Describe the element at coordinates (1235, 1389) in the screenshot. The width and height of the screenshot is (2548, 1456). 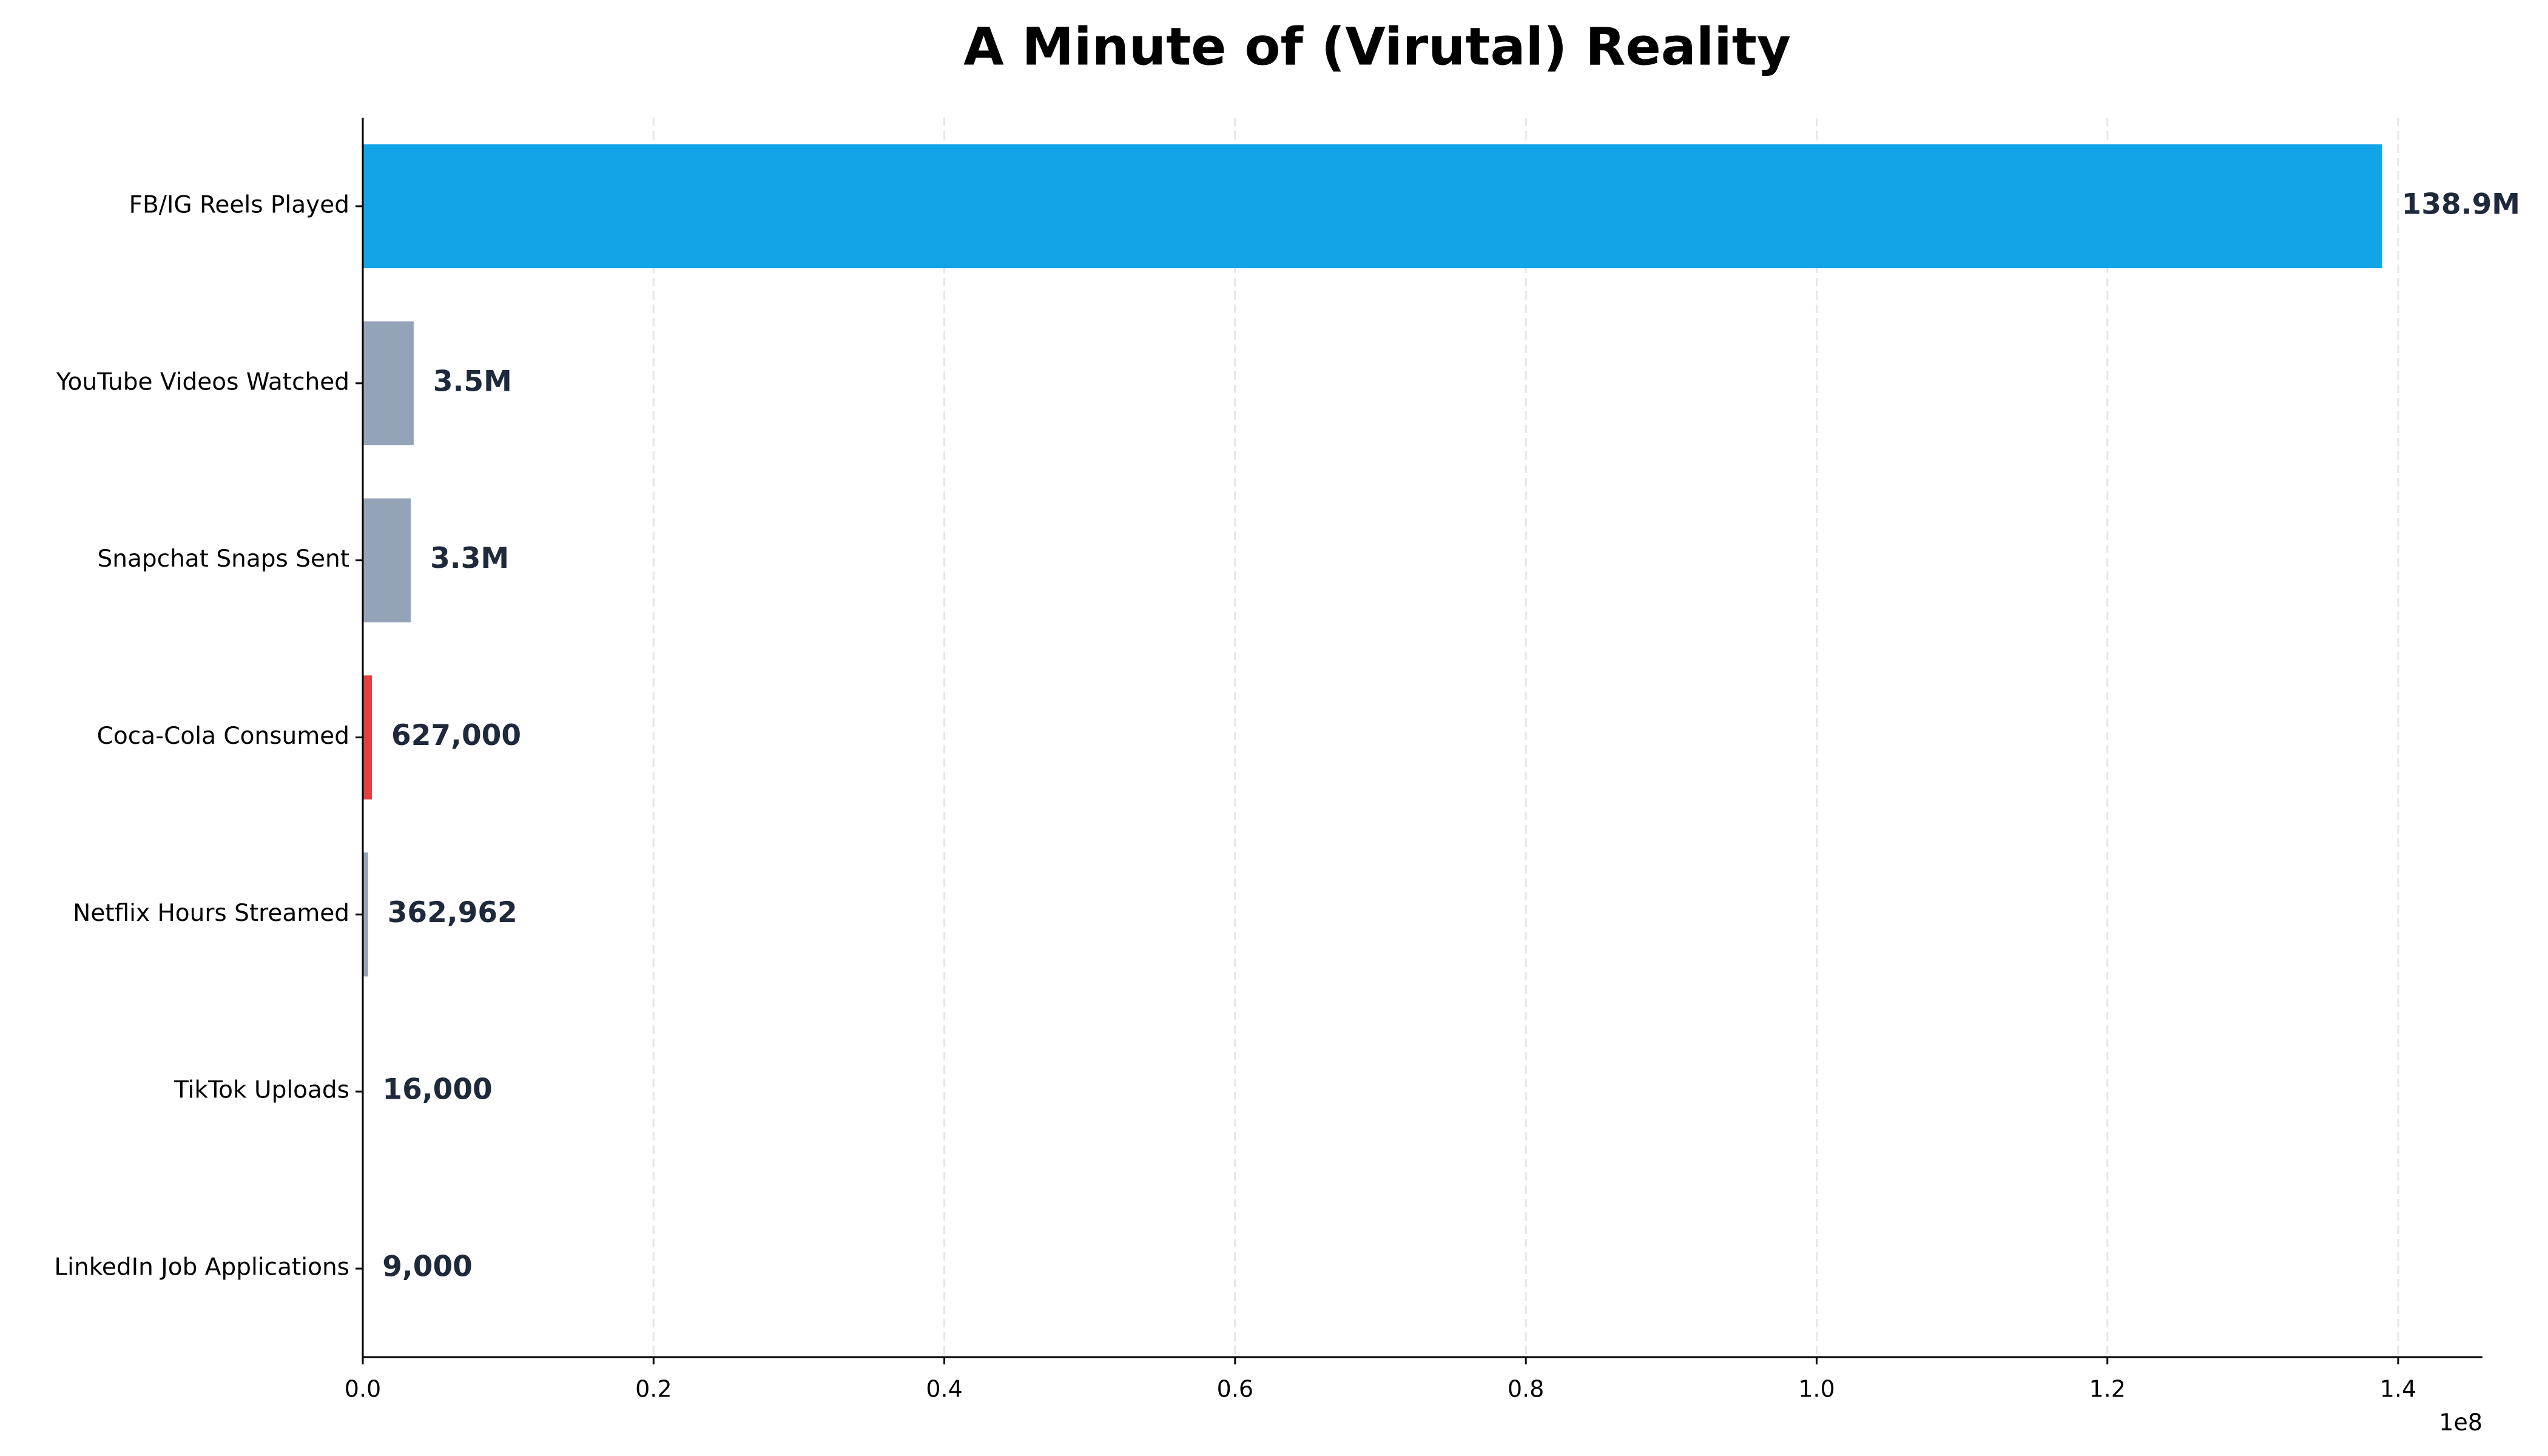
I see `x-tick-label: 0.6` at that location.